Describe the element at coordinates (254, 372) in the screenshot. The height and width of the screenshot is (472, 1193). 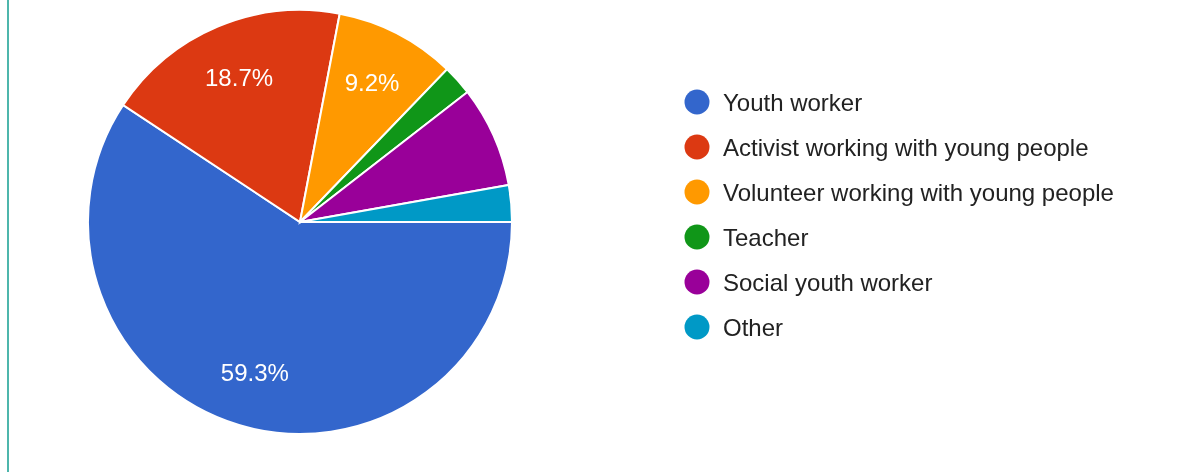
I see `data-label: 59.3%` at that location.